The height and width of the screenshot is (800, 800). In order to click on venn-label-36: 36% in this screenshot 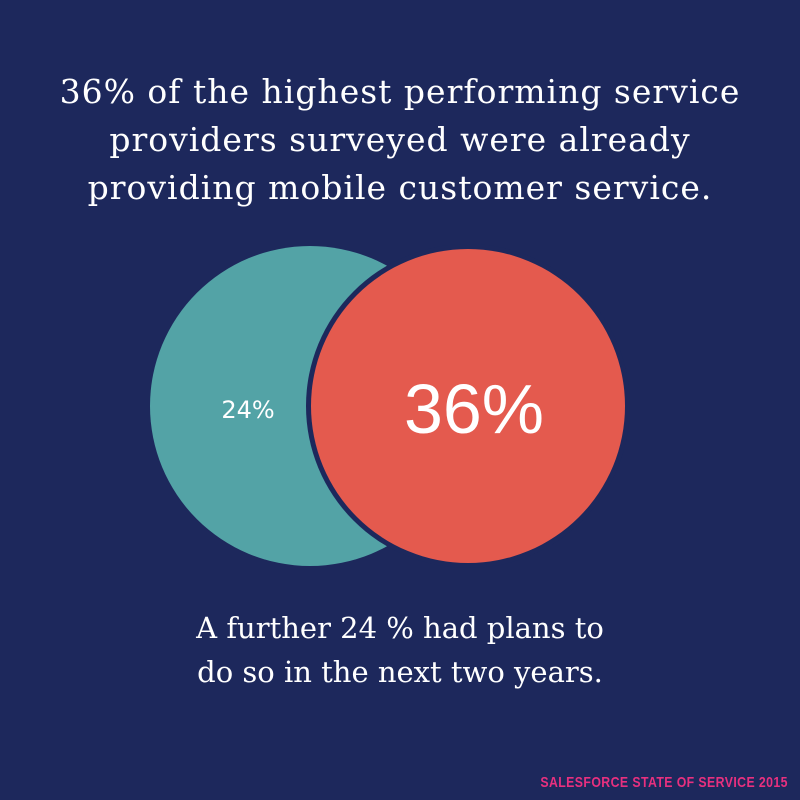, I will do `click(474, 409)`.